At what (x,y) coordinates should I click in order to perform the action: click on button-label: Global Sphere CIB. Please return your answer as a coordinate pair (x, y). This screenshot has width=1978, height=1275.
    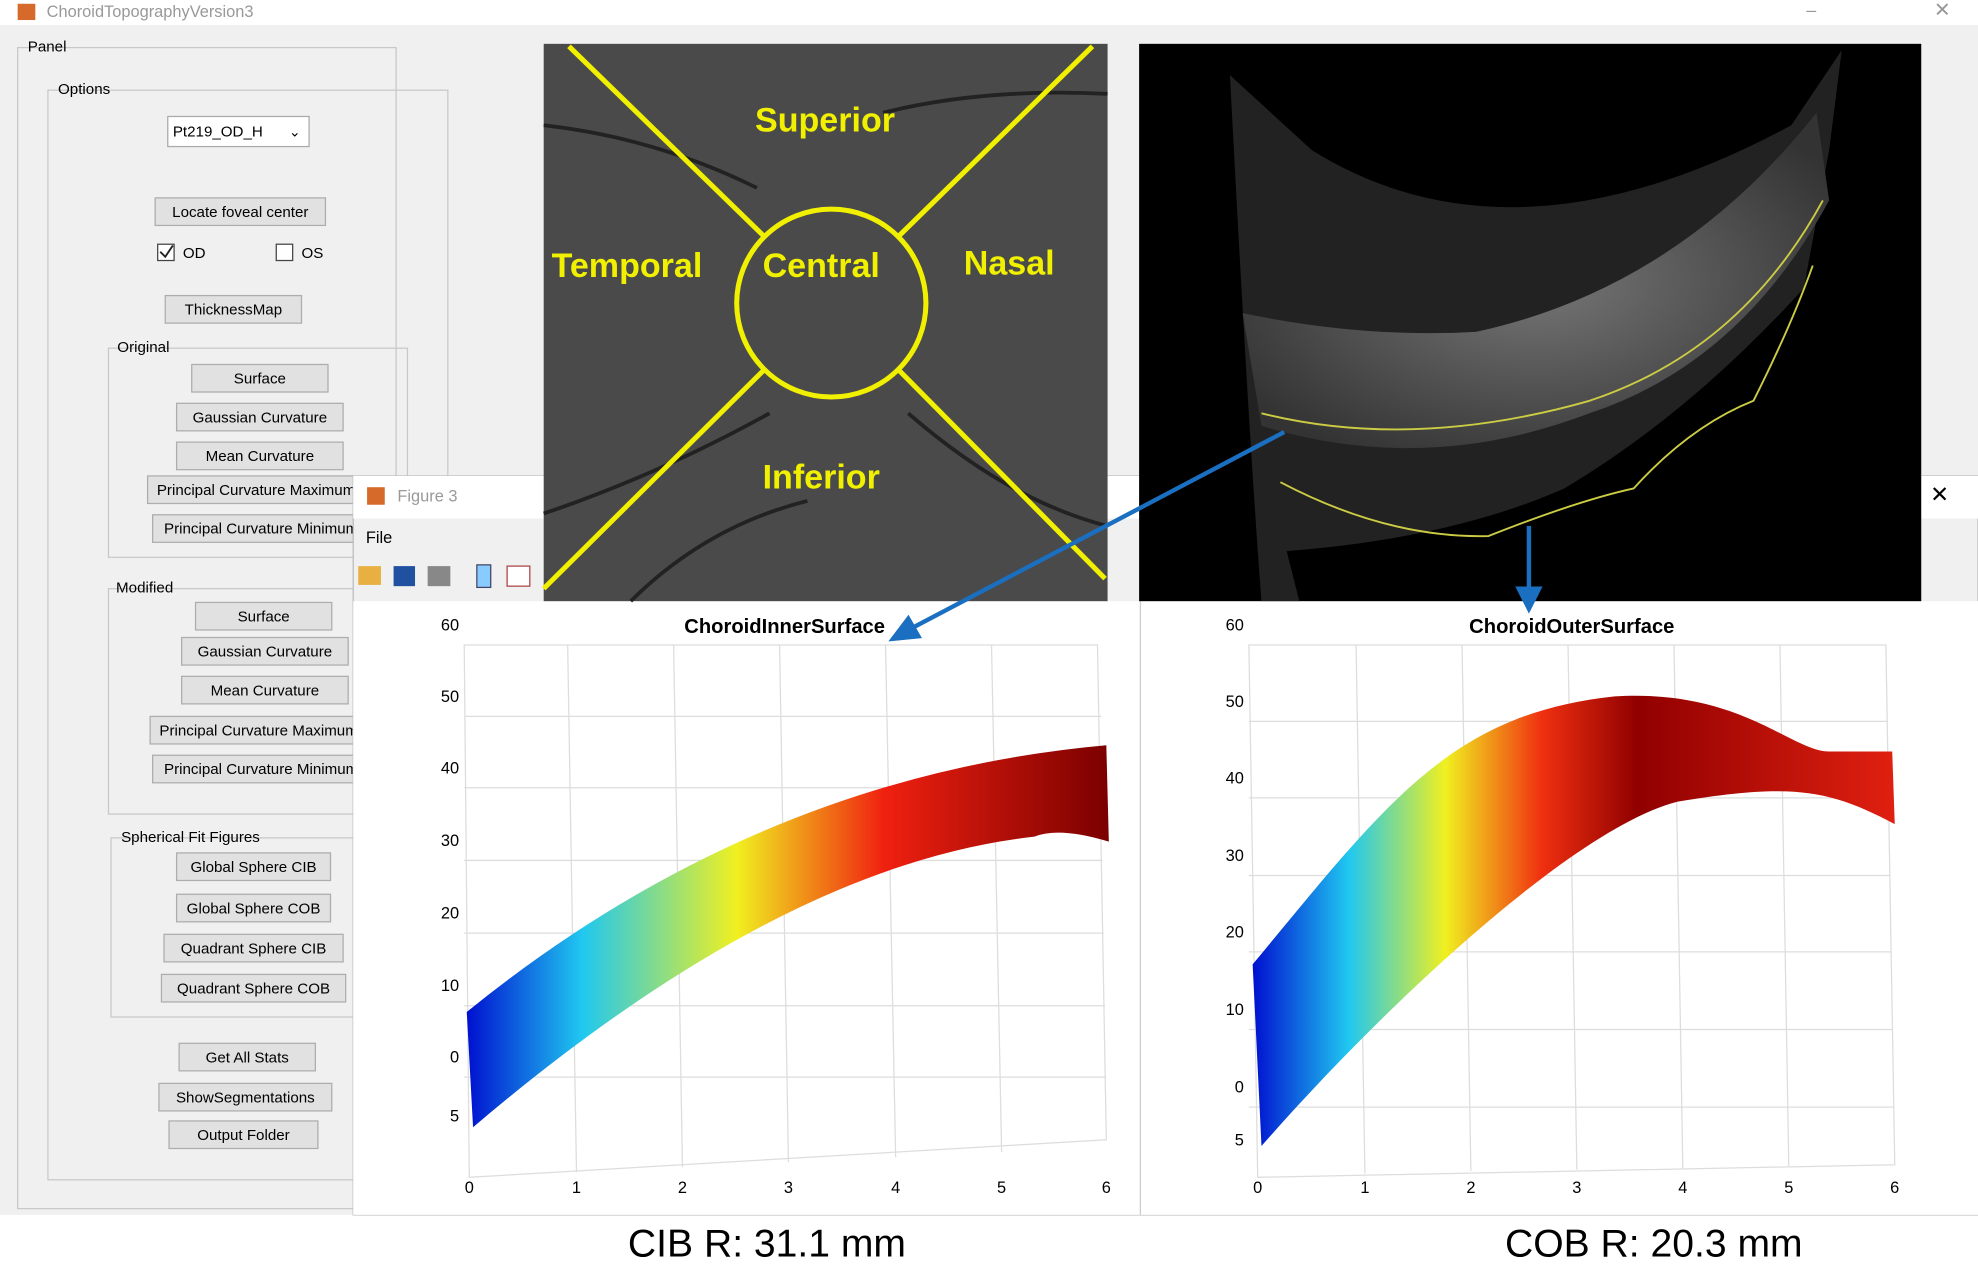
    Looking at the image, I should click on (253, 867).